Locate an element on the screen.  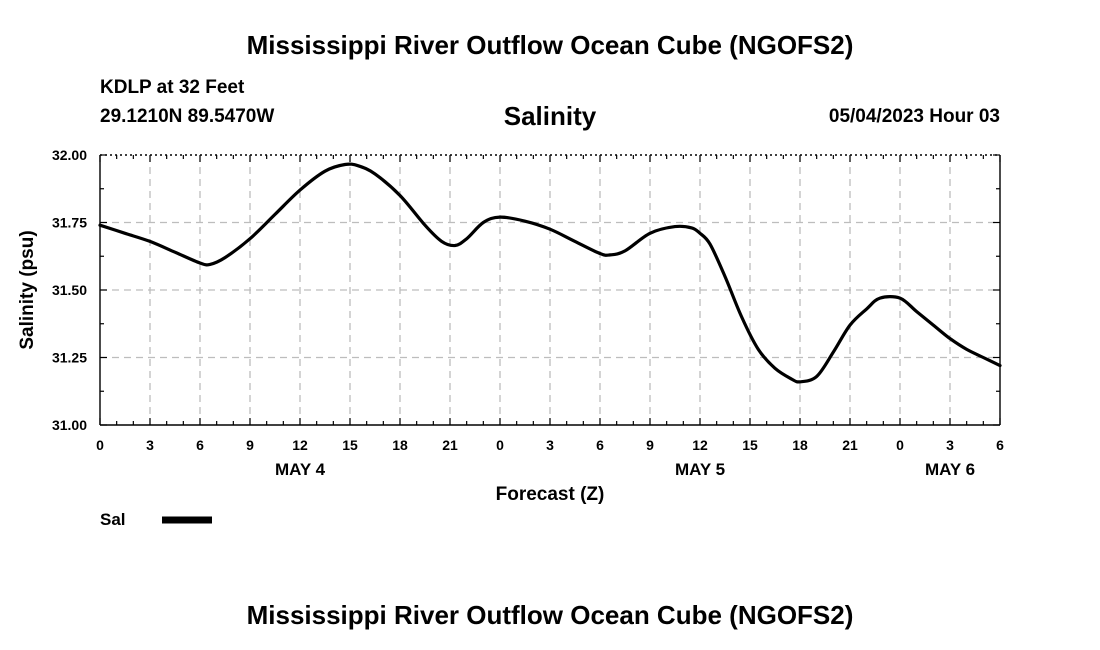
y-tick-label: 31.25 is located at coordinates (69, 358).